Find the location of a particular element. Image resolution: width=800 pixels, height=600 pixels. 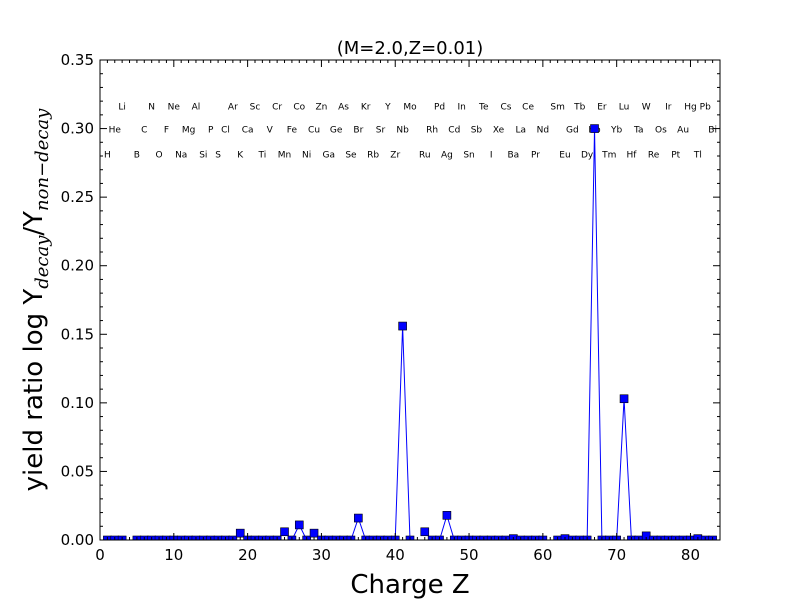

element-label-sm: Sm is located at coordinates (557, 107).